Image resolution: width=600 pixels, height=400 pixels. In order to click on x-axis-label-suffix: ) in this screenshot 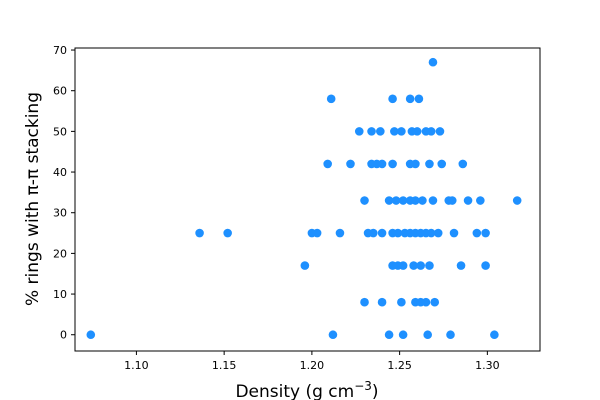, I will do `click(375, 391)`.